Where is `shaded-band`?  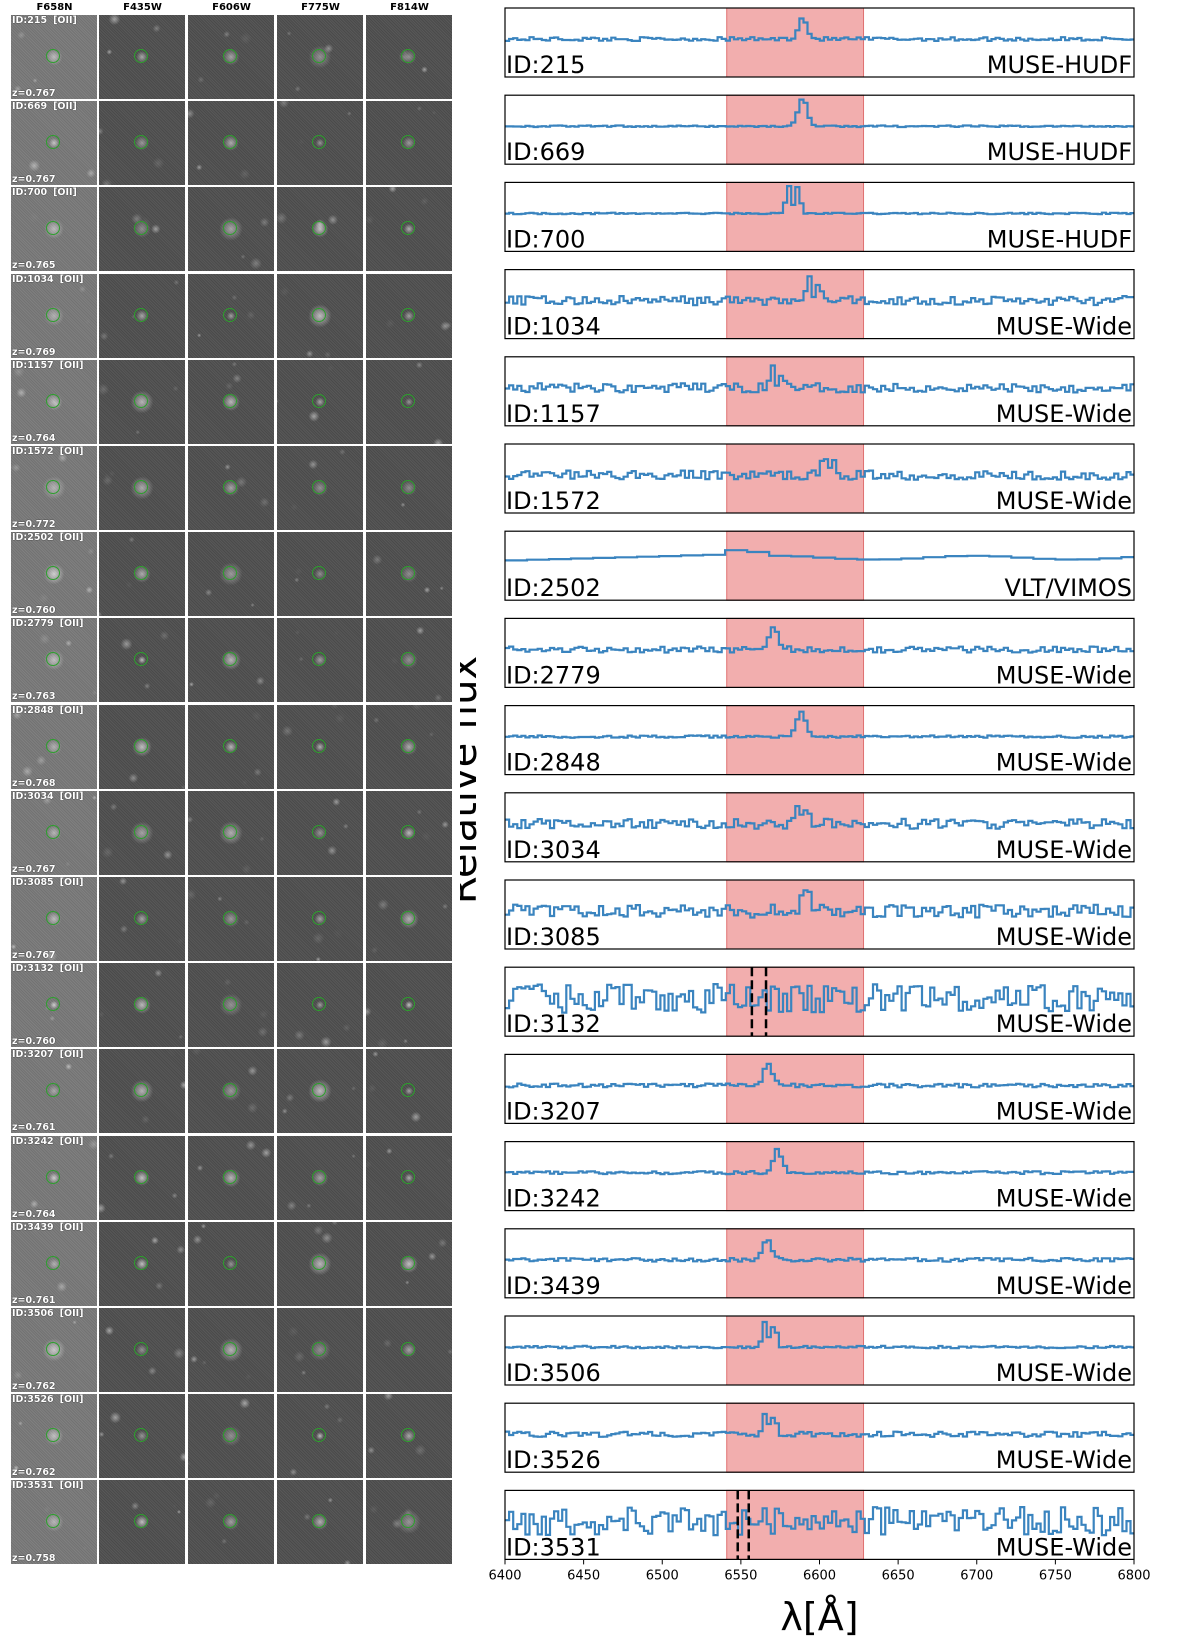
shaded-band is located at coordinates (795, 42).